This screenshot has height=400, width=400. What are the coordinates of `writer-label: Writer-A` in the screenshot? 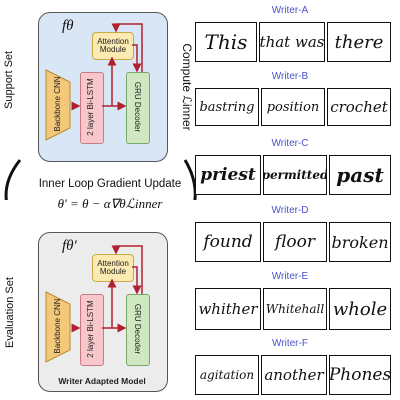 It's located at (290, 10).